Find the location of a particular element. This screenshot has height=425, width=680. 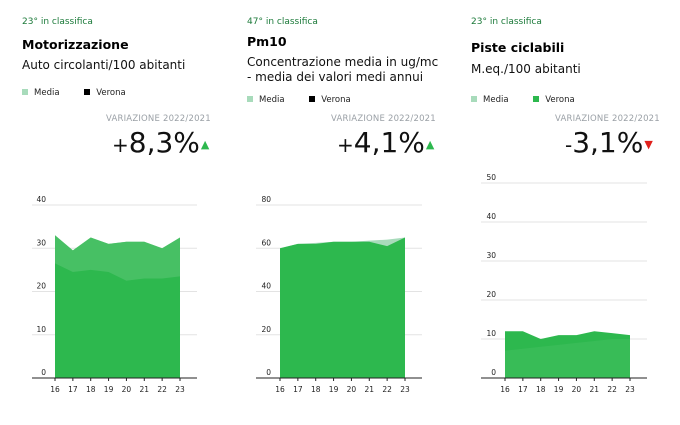

subtitle-line: - media dei valori medi annui is located at coordinates (335, 77).